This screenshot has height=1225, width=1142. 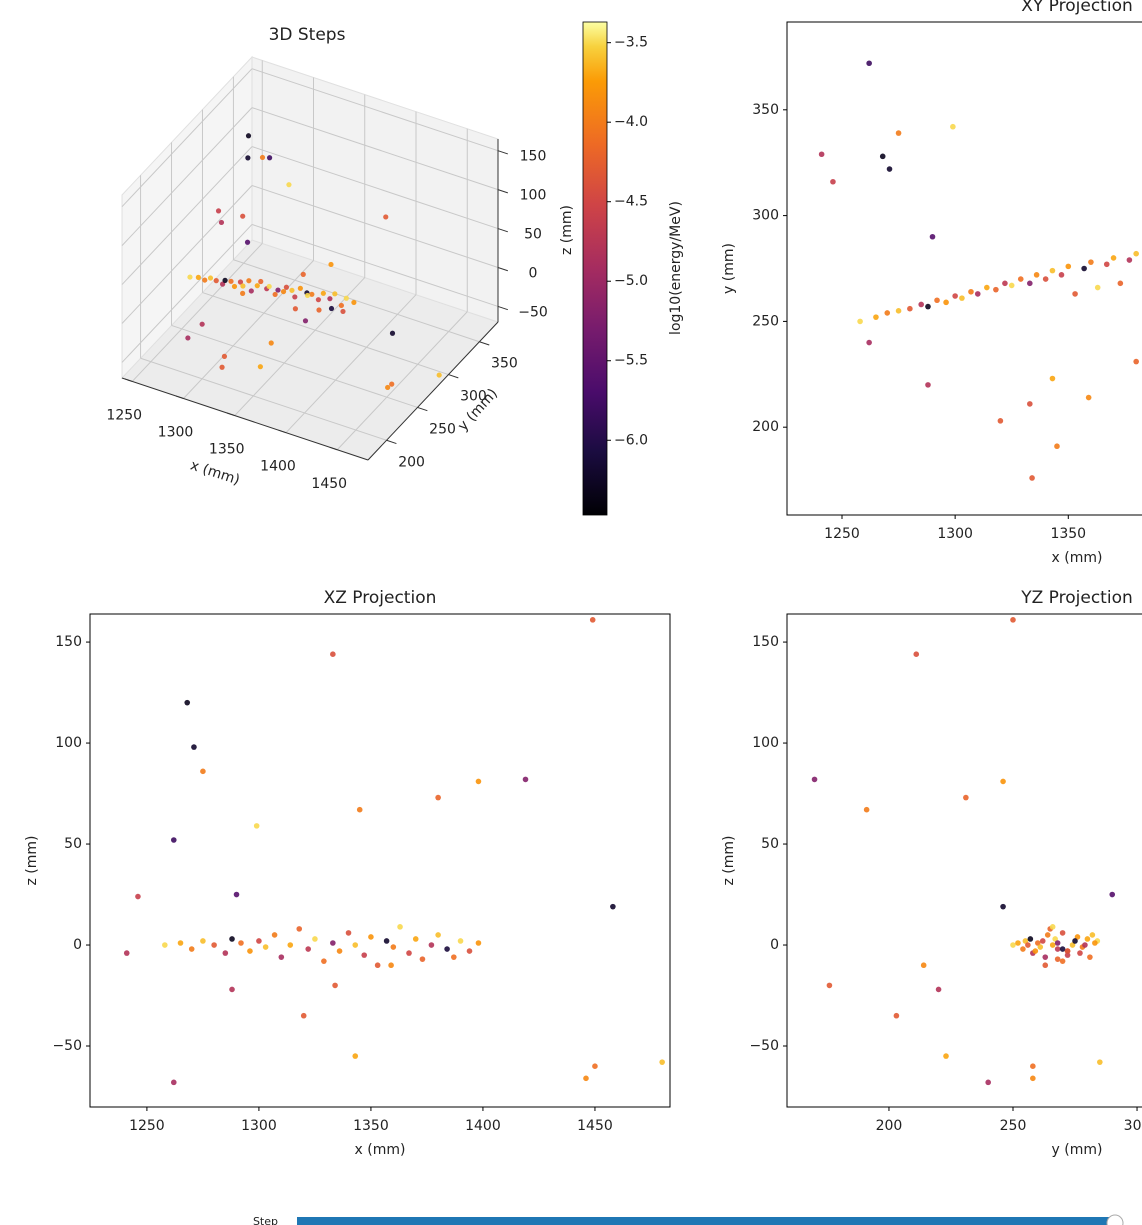 I want to click on y-tick-label: 300, so click(x=765, y=216).